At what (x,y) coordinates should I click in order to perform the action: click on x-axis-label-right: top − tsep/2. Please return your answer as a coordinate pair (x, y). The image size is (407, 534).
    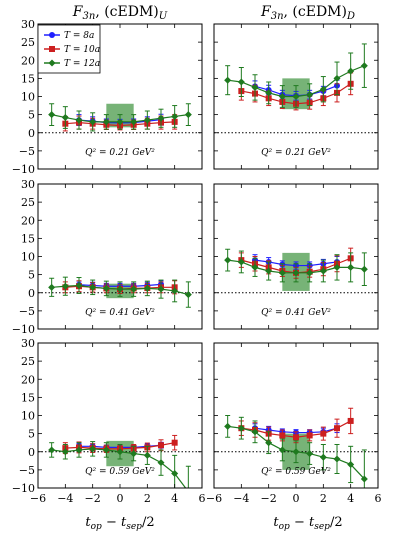
    Looking at the image, I should click on (307, 523).